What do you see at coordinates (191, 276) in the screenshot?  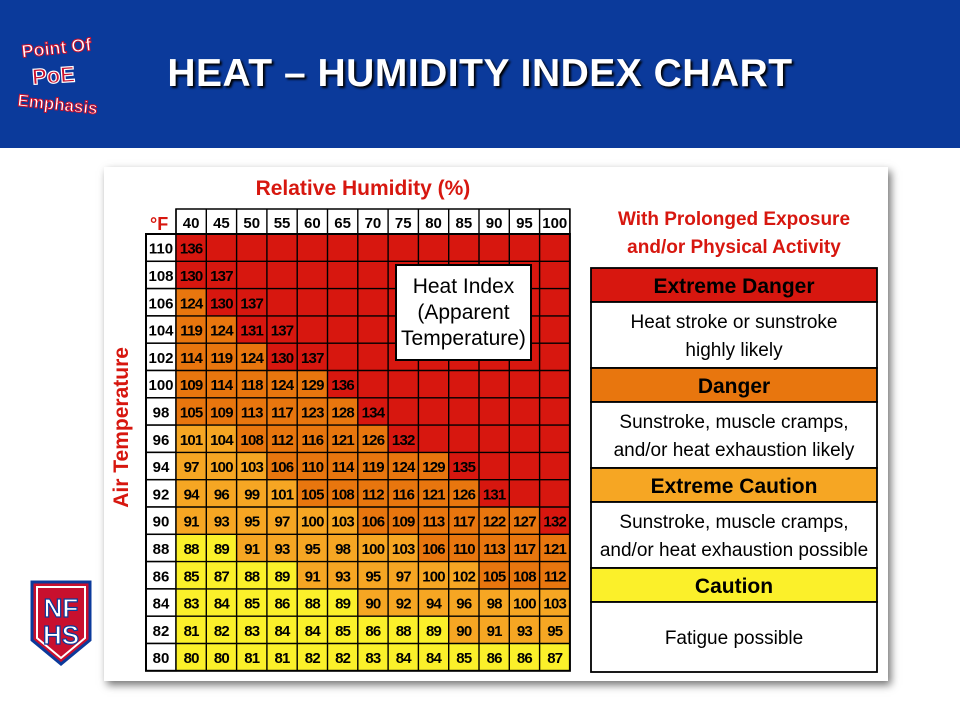 I see `heat-index-value: 130` at bounding box center [191, 276].